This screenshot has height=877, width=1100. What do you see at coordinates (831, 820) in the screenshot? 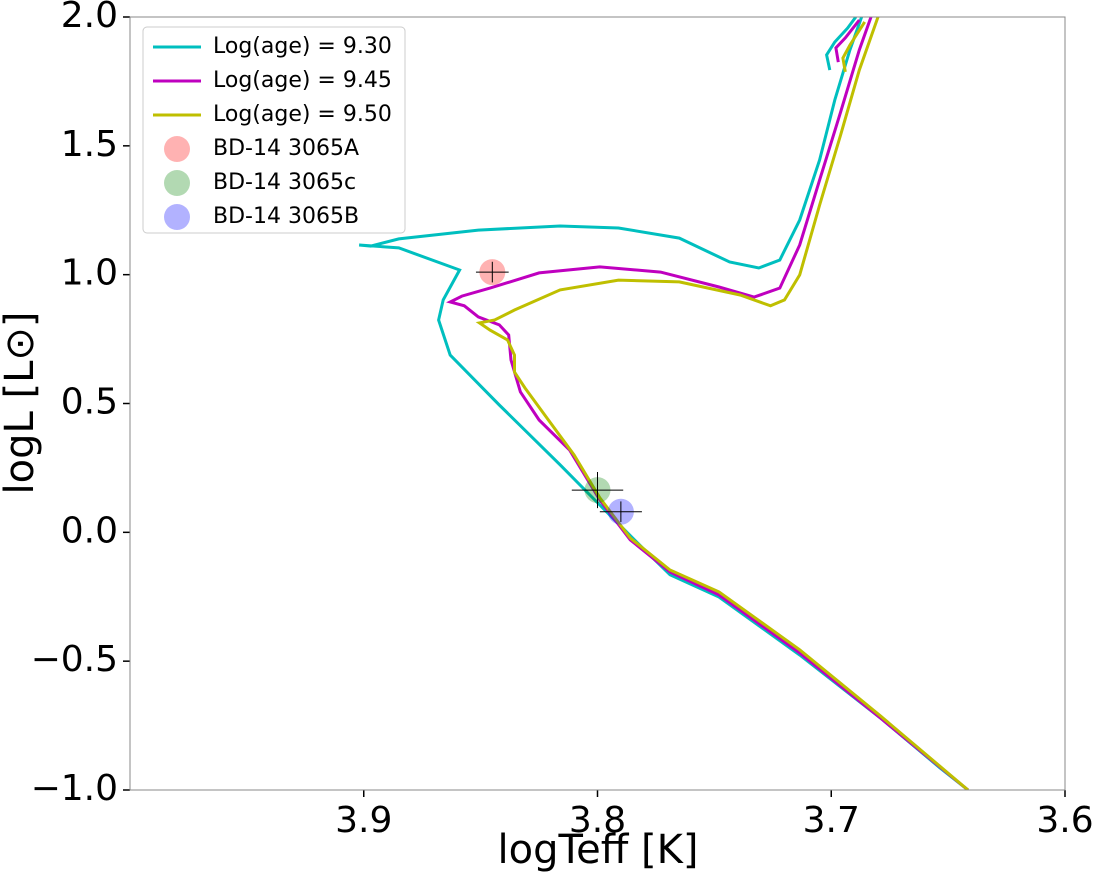
I see `x-tick-label: 3.7` at bounding box center [831, 820].